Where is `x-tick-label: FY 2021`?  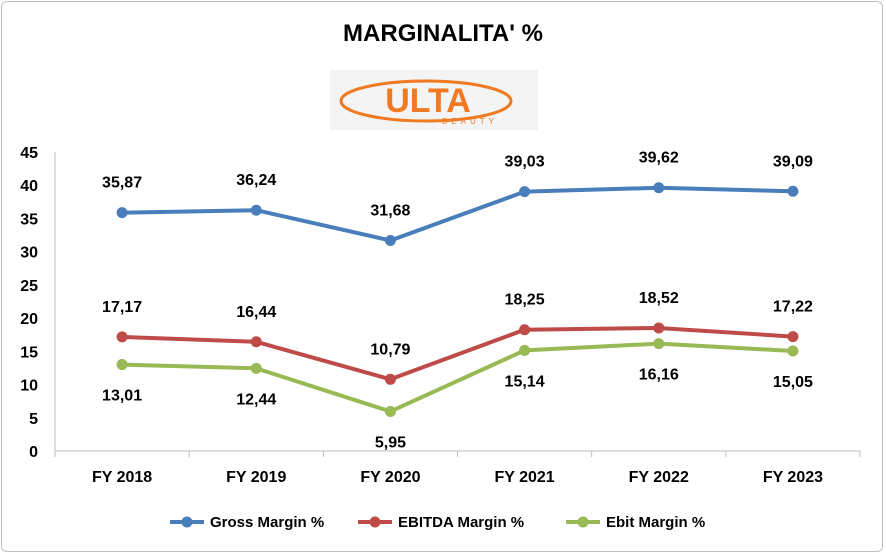 x-tick-label: FY 2021 is located at coordinates (524, 477).